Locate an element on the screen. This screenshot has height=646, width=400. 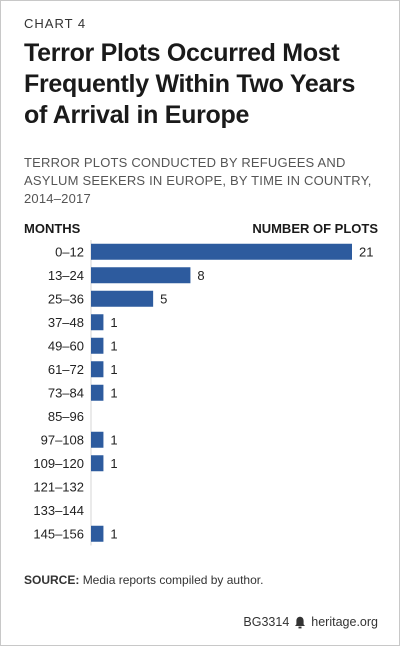
x-axis-label: NUMBER OF PLOTS is located at coordinates (315, 228).